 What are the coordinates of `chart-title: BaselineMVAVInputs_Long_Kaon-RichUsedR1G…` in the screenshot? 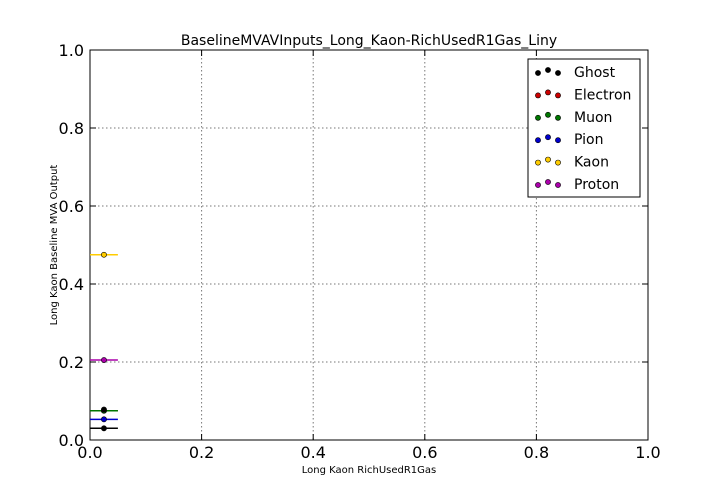 It's located at (369, 41).